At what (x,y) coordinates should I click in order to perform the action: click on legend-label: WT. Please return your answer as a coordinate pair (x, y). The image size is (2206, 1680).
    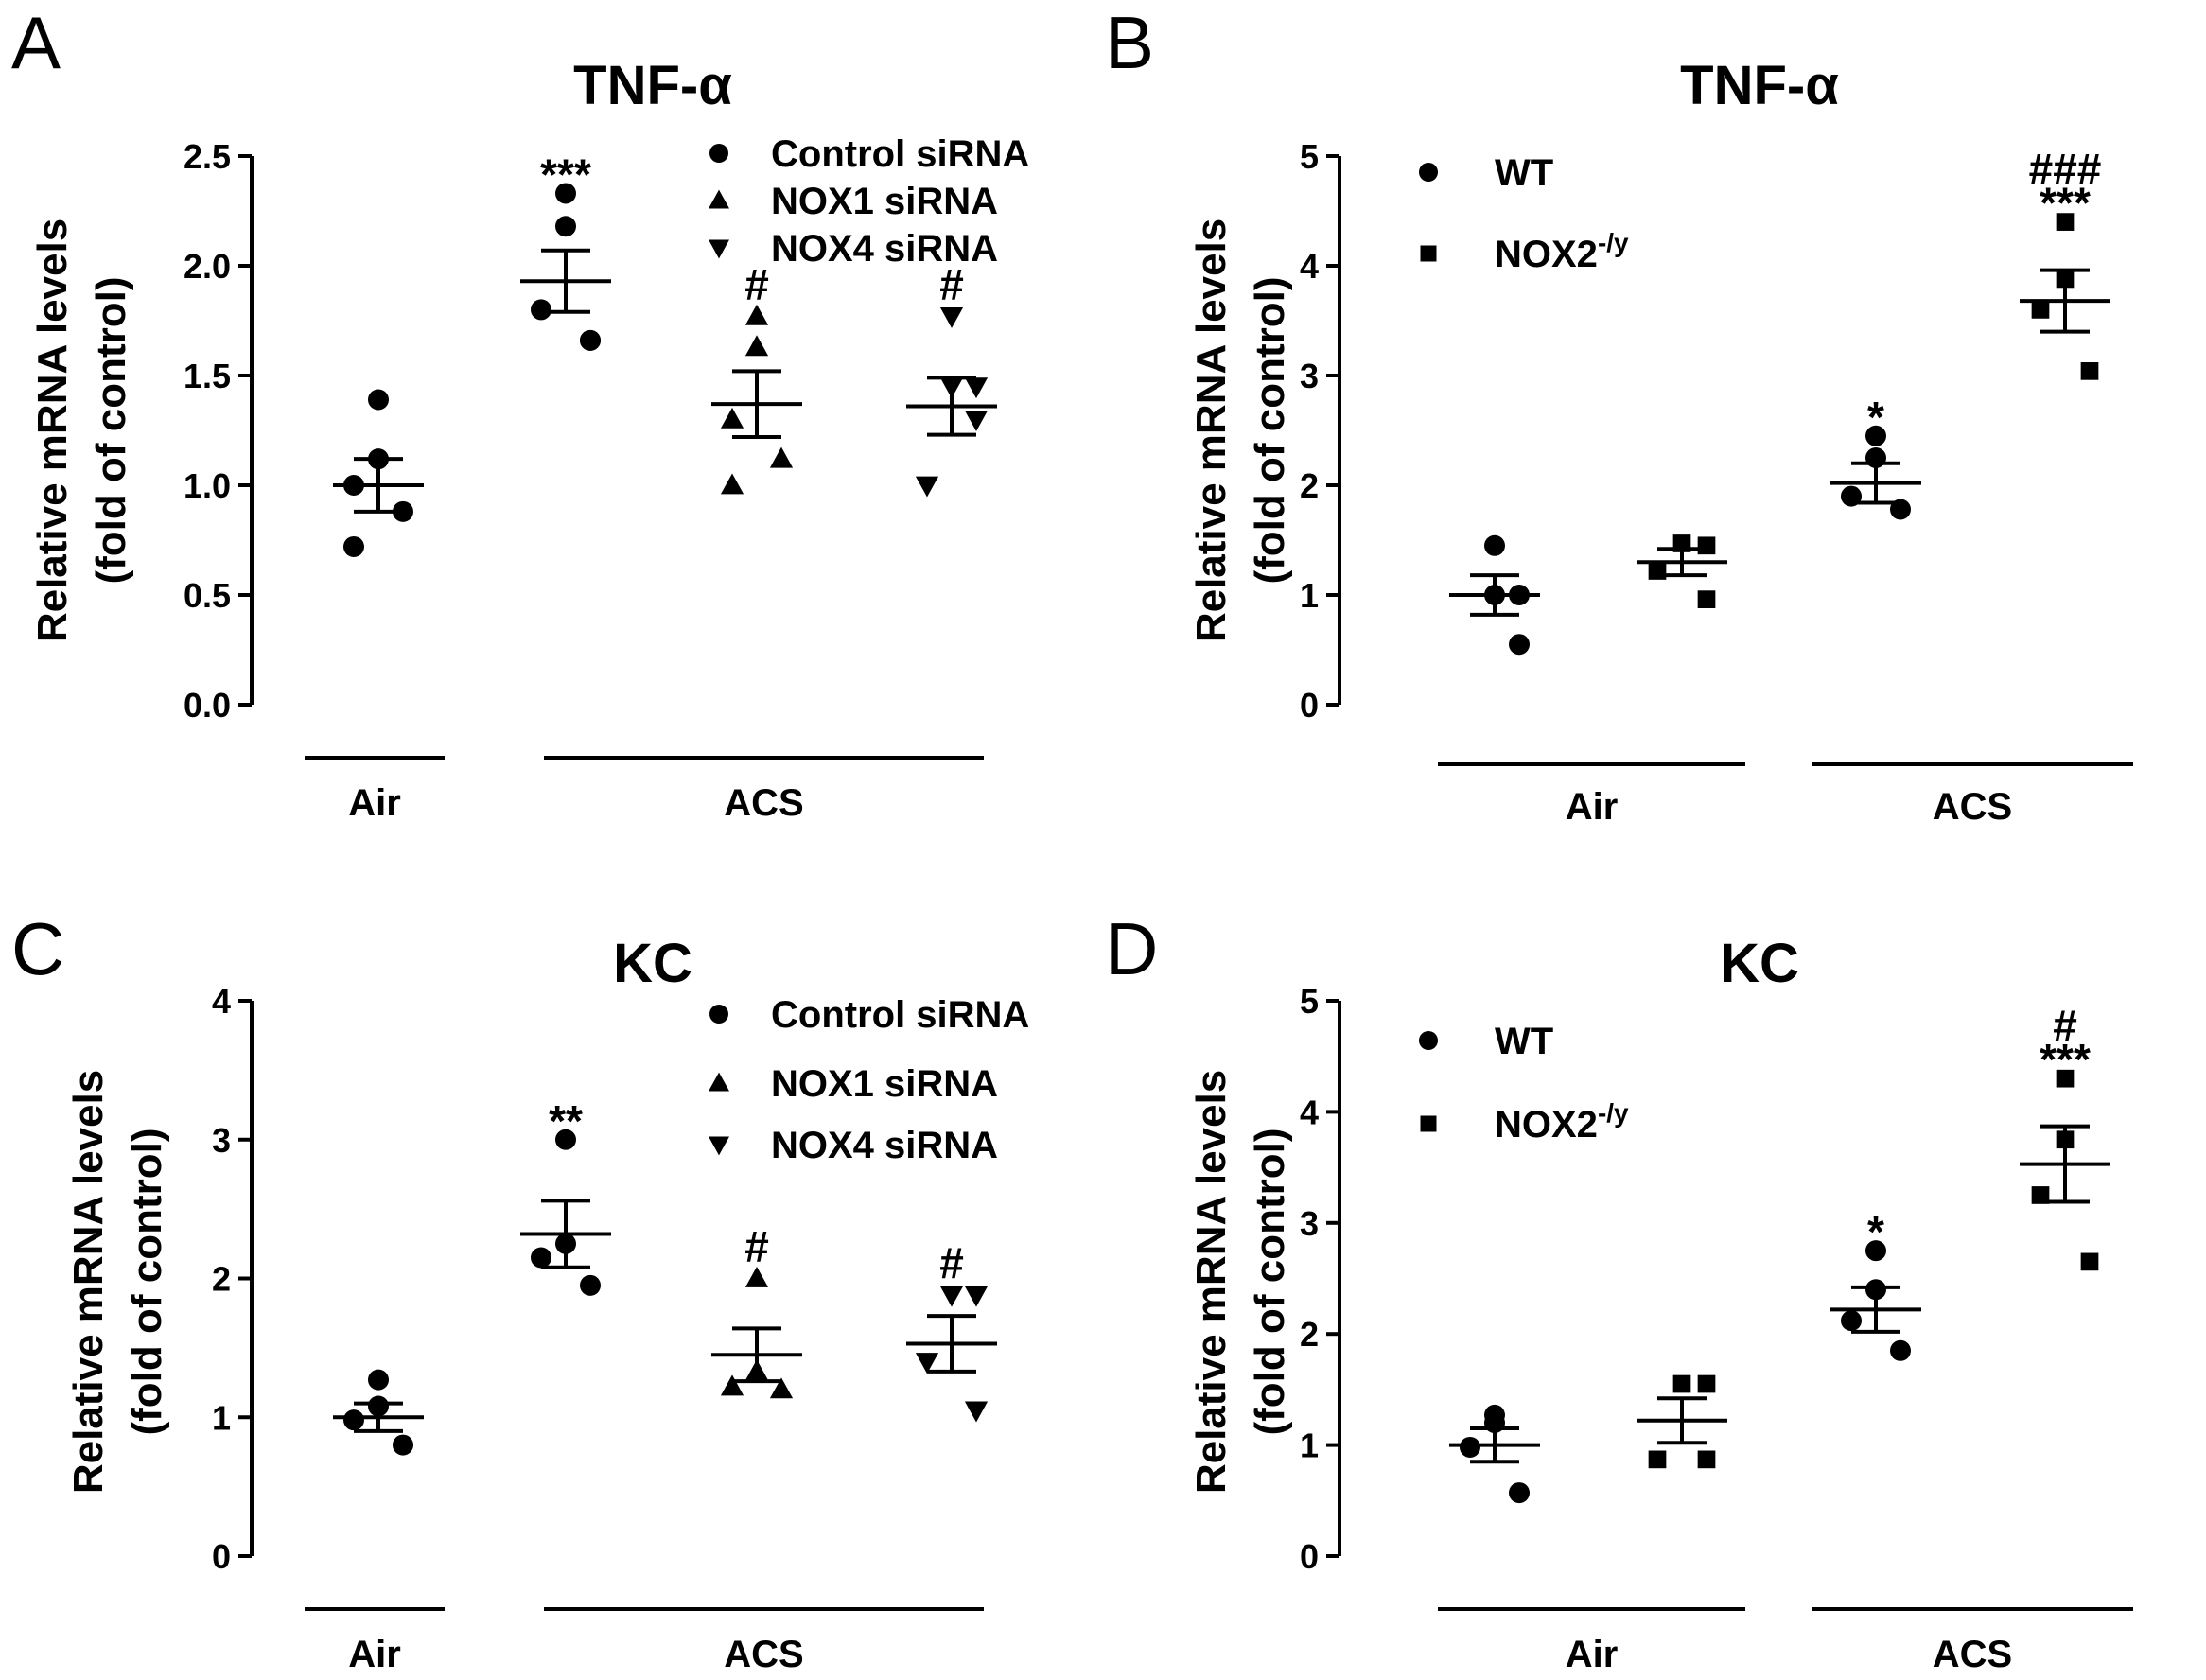
    Looking at the image, I should click on (1524, 173).